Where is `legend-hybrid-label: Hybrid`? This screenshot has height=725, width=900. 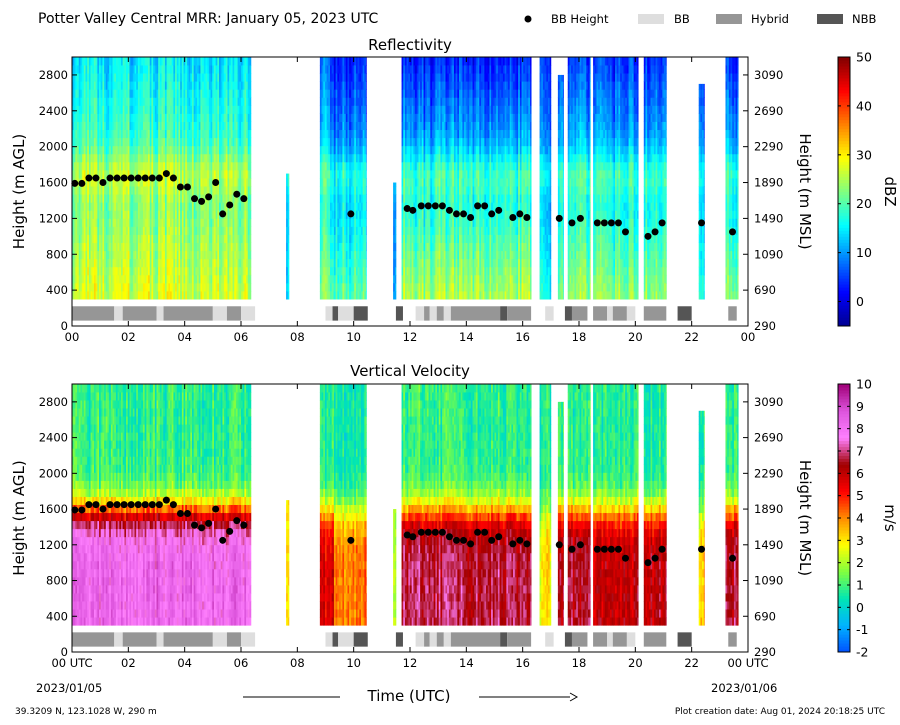 legend-hybrid-label: Hybrid is located at coordinates (770, 19).